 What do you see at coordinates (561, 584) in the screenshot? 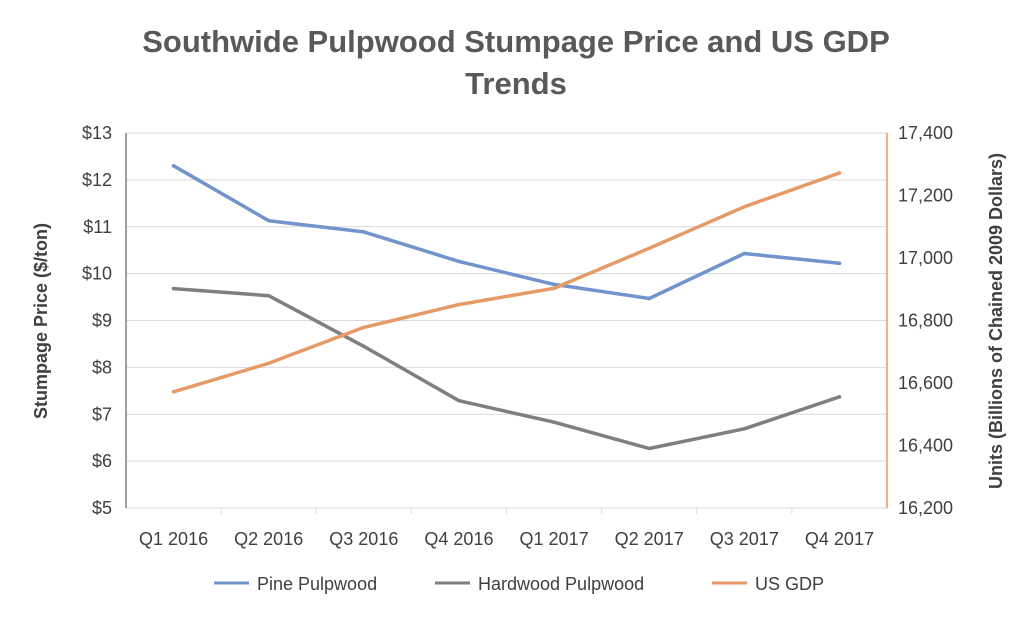
I see `legend-label-hardwood: Hardwood Pulpwood` at bounding box center [561, 584].